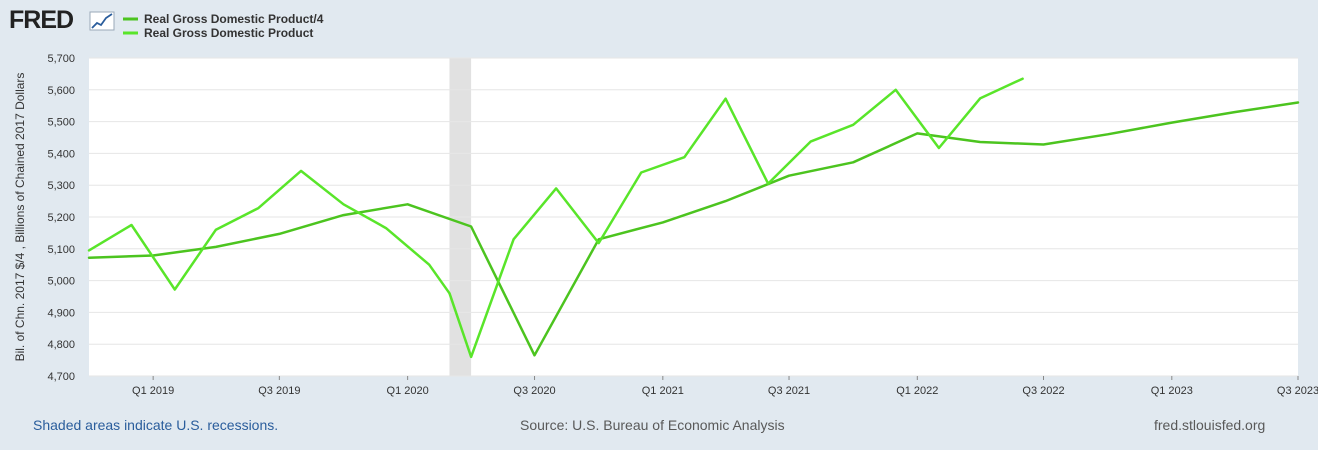  Describe the element at coordinates (1043, 391) in the screenshot. I see `x-tick-label: Q3 2022` at that location.